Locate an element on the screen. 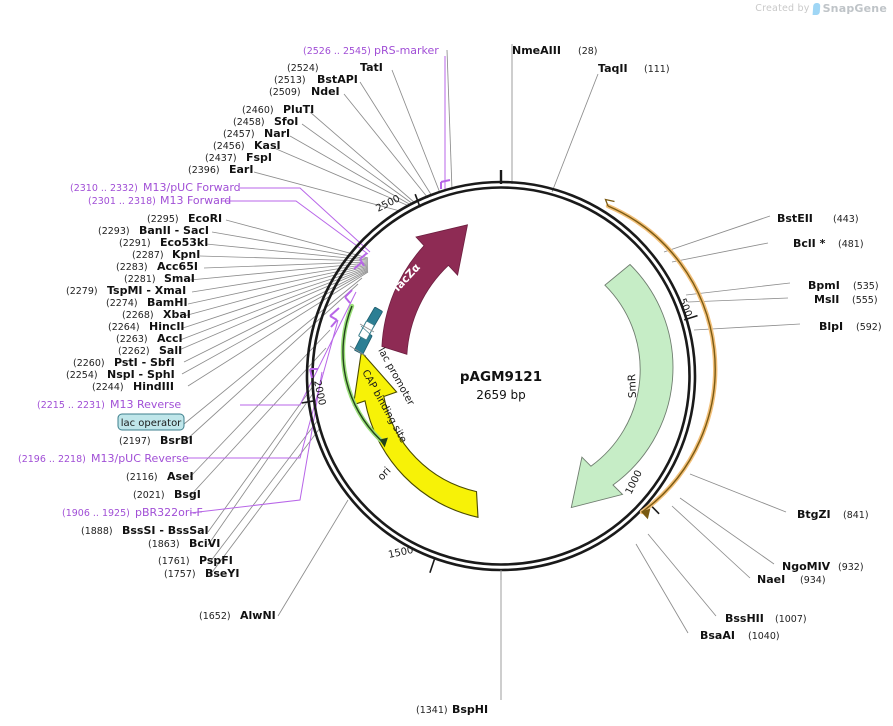  label-pos: (2396) is located at coordinates (204, 170).